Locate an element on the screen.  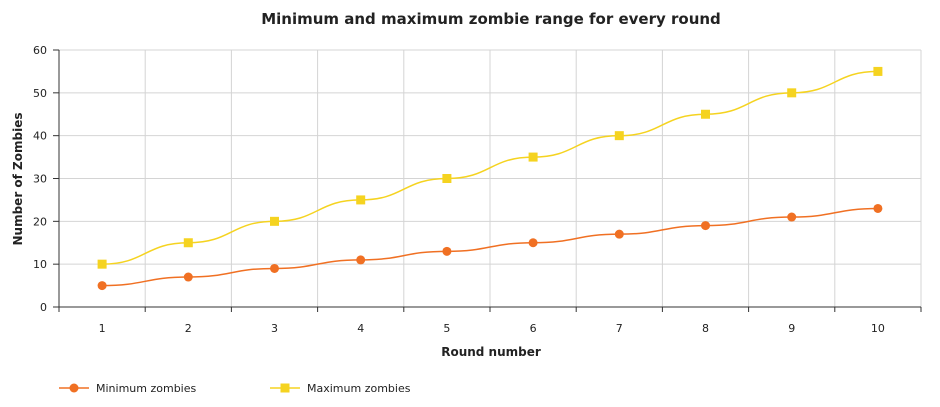
x-tick-label: 4 is located at coordinates (360, 328).